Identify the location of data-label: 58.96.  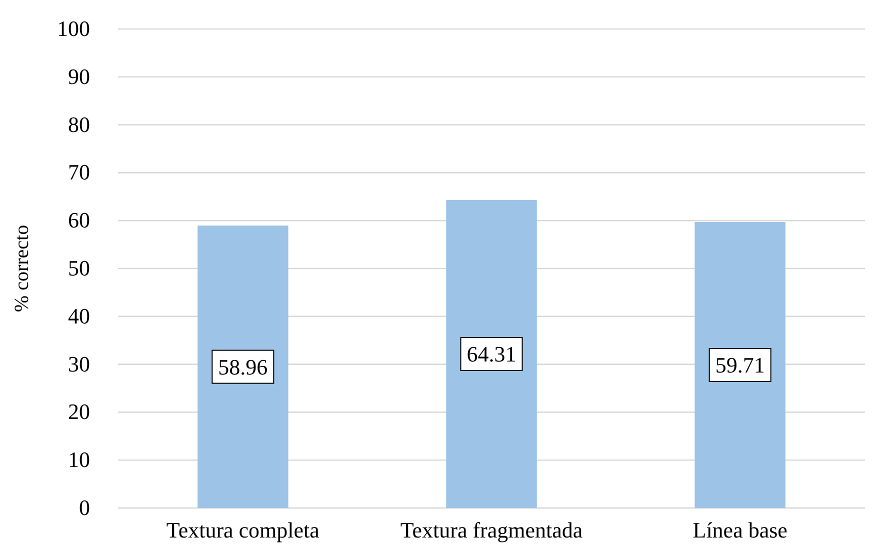
(243, 367).